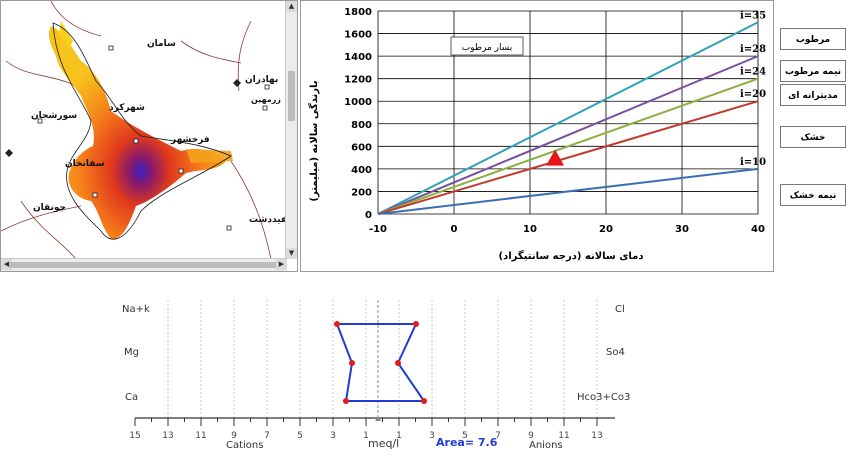  I want to click on scroll-right-icon: ▶, so click(281, 264).